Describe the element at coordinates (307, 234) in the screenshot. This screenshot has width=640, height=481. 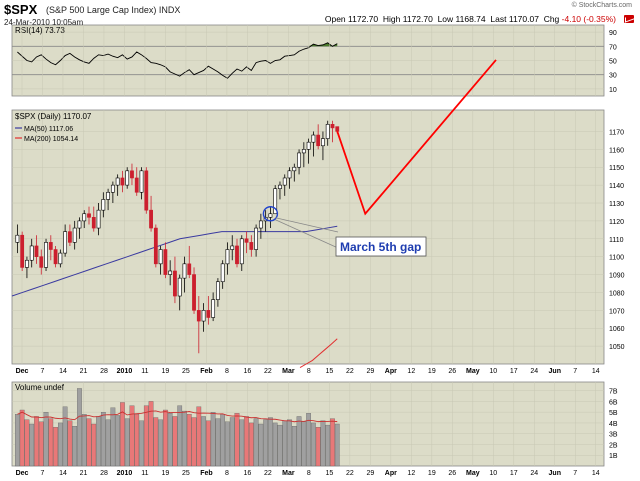
I see `annotation-pointer` at that location.